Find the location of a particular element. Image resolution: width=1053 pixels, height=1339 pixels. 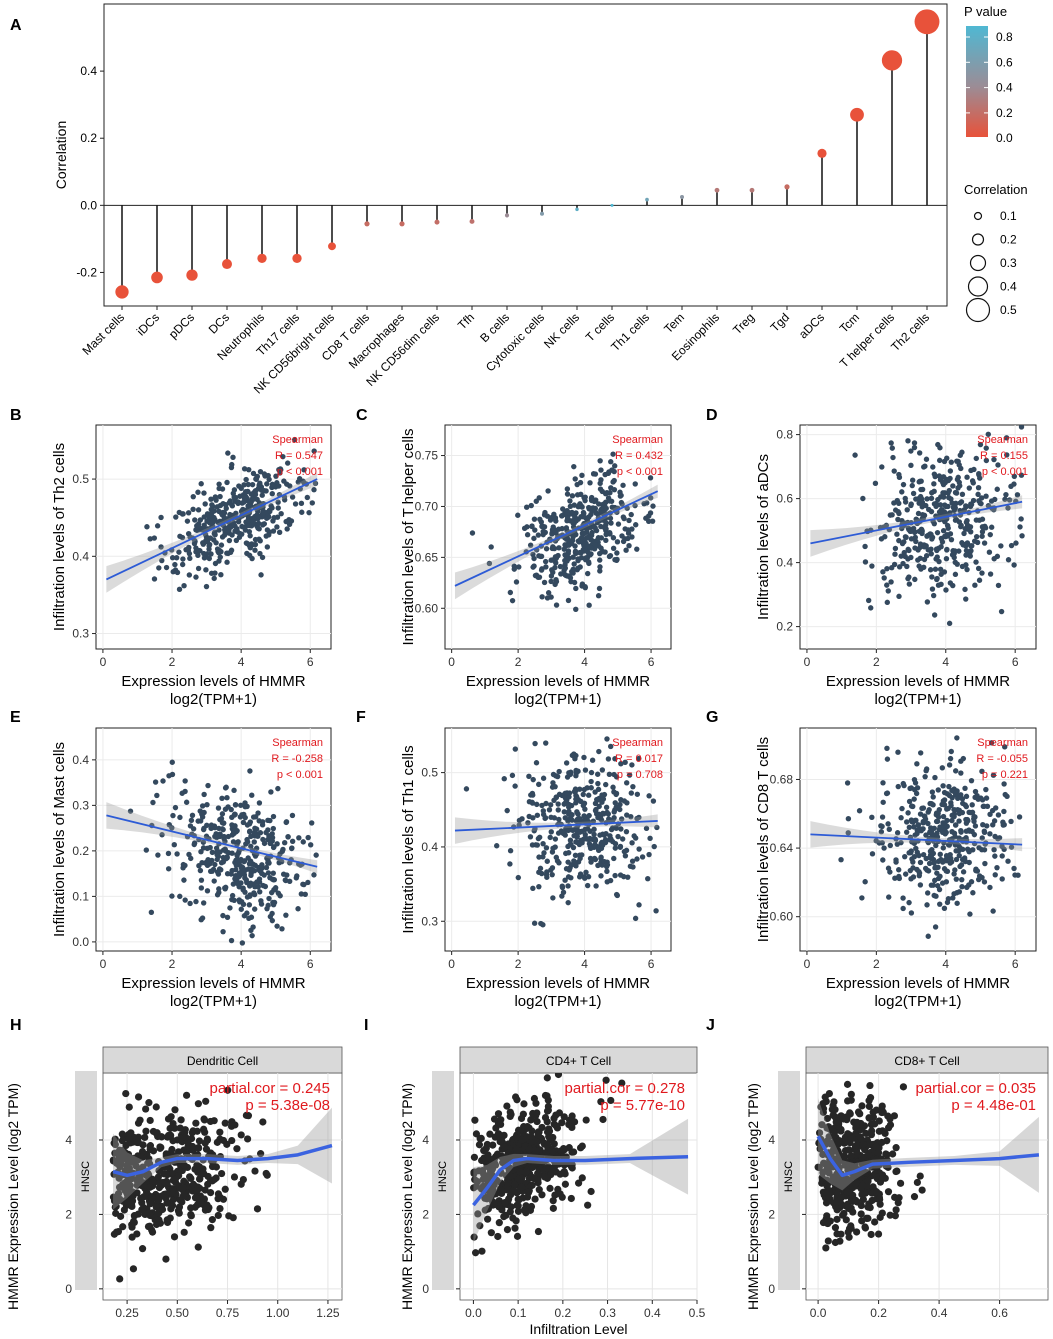

y-axis-title: Infiltration levels of T helper cells is located at coordinates (408, 536).